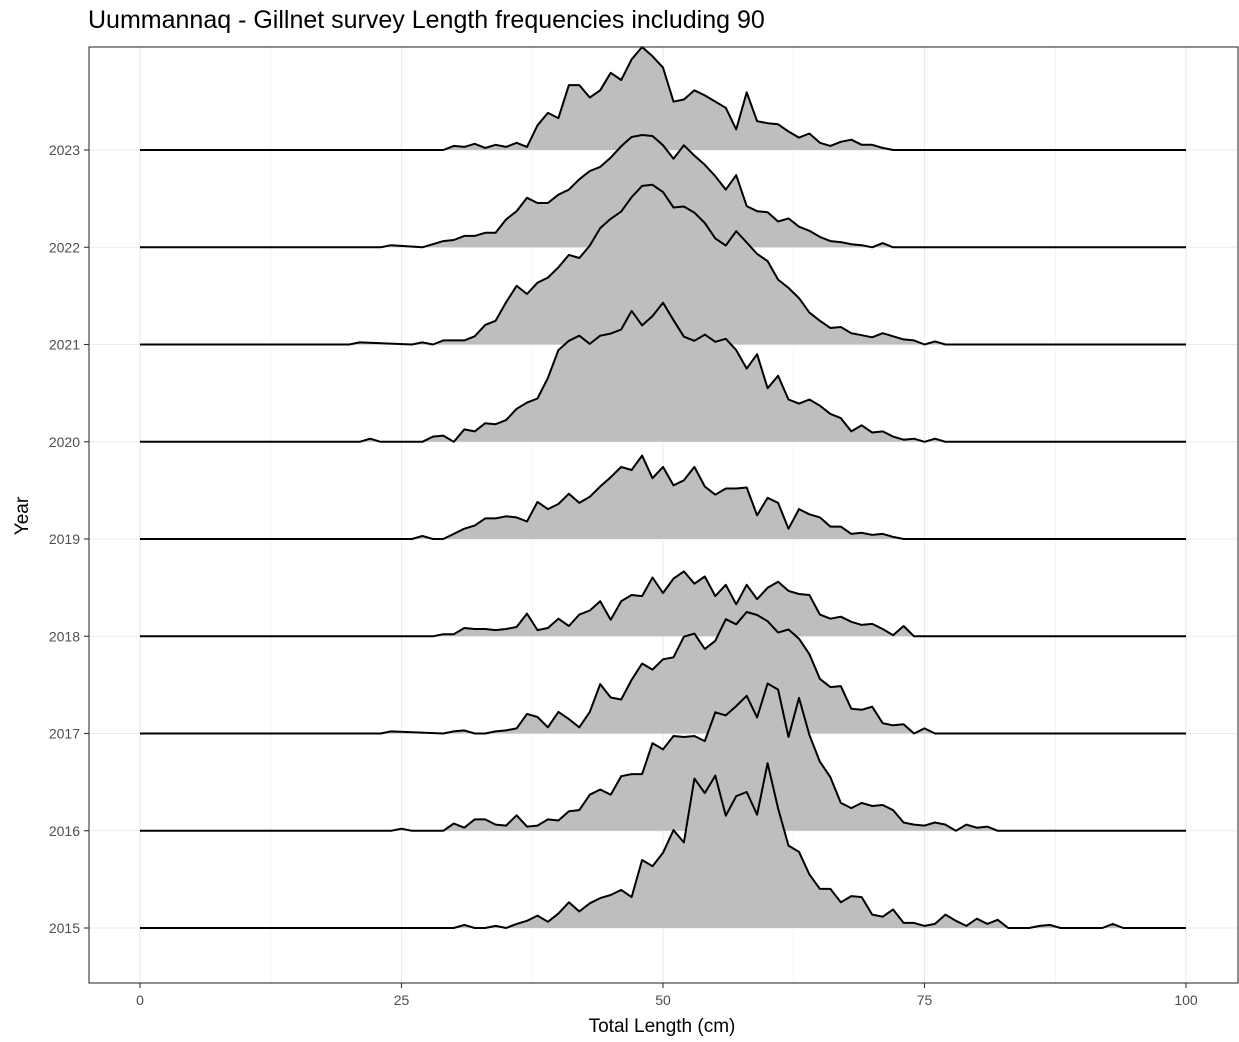 The image size is (1239, 1042). Describe the element at coordinates (22, 515) in the screenshot. I see `y-axis-title: Year` at that location.